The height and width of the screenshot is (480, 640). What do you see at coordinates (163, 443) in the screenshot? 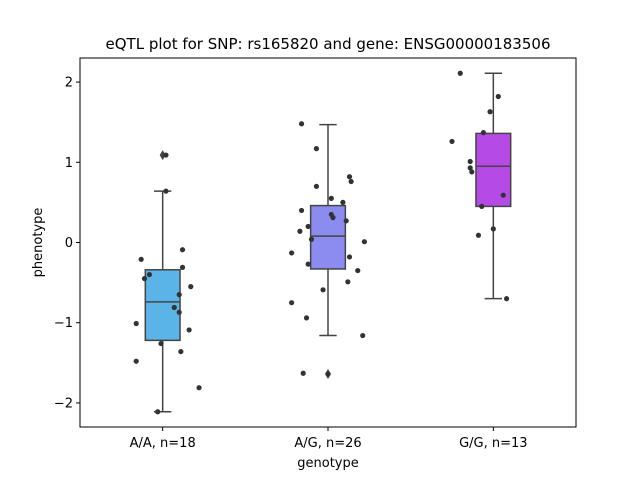
I see `x-tick-label: A/A, n=18` at bounding box center [163, 443].